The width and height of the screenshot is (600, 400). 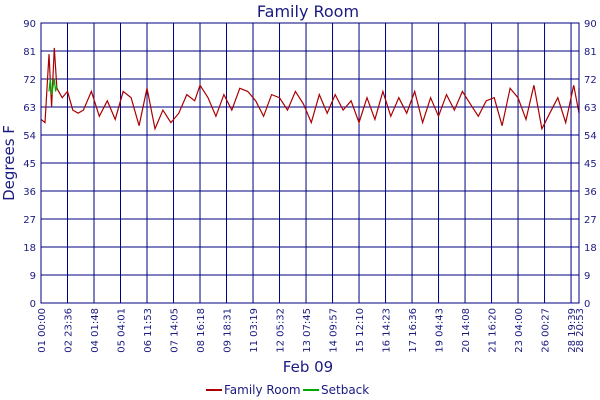 What do you see at coordinates (546, 330) in the screenshot?
I see `x-tick-label: 26 00:27` at bounding box center [546, 330].